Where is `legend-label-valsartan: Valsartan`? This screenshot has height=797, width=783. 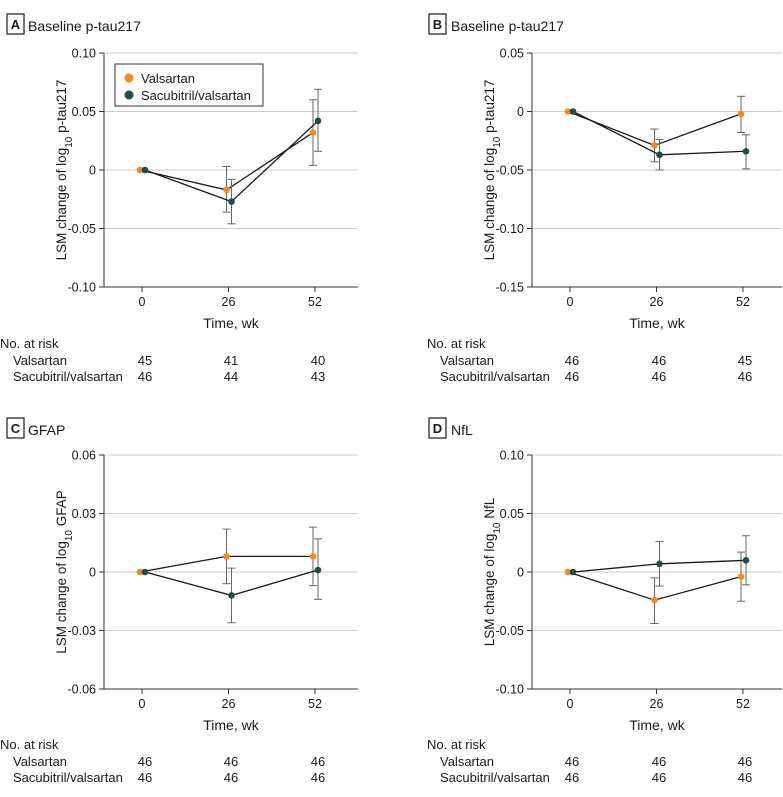 legend-label-valsartan: Valsartan is located at coordinates (168, 78).